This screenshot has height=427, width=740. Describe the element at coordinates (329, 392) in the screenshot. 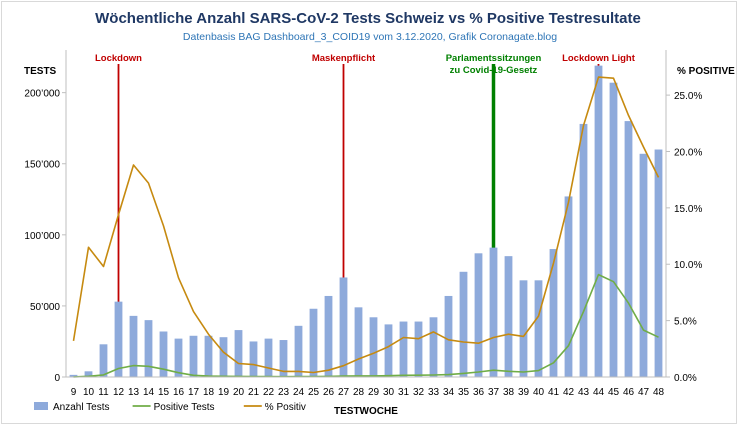

I see `x-tick-label: 26` at that location.